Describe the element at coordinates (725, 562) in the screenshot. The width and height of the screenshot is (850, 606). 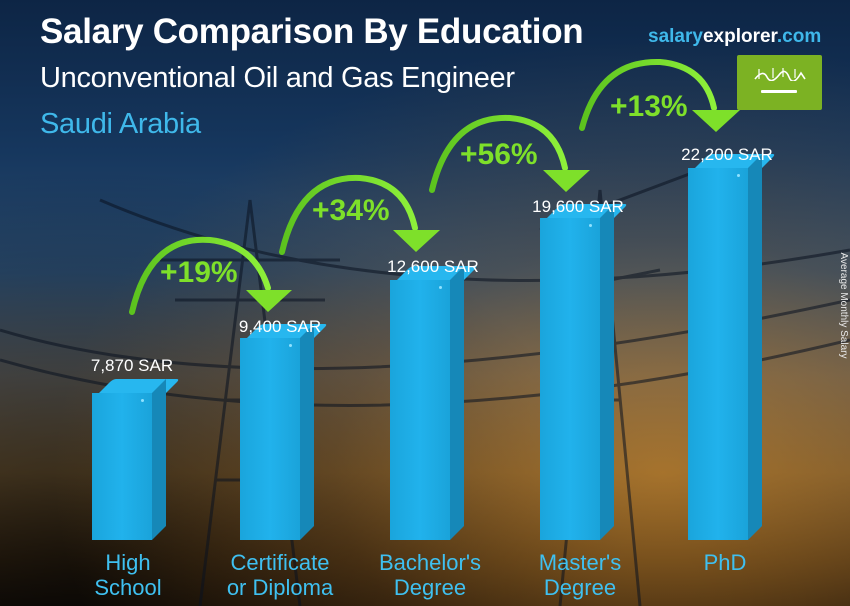
I see `category-label-phd: PhD` at that location.